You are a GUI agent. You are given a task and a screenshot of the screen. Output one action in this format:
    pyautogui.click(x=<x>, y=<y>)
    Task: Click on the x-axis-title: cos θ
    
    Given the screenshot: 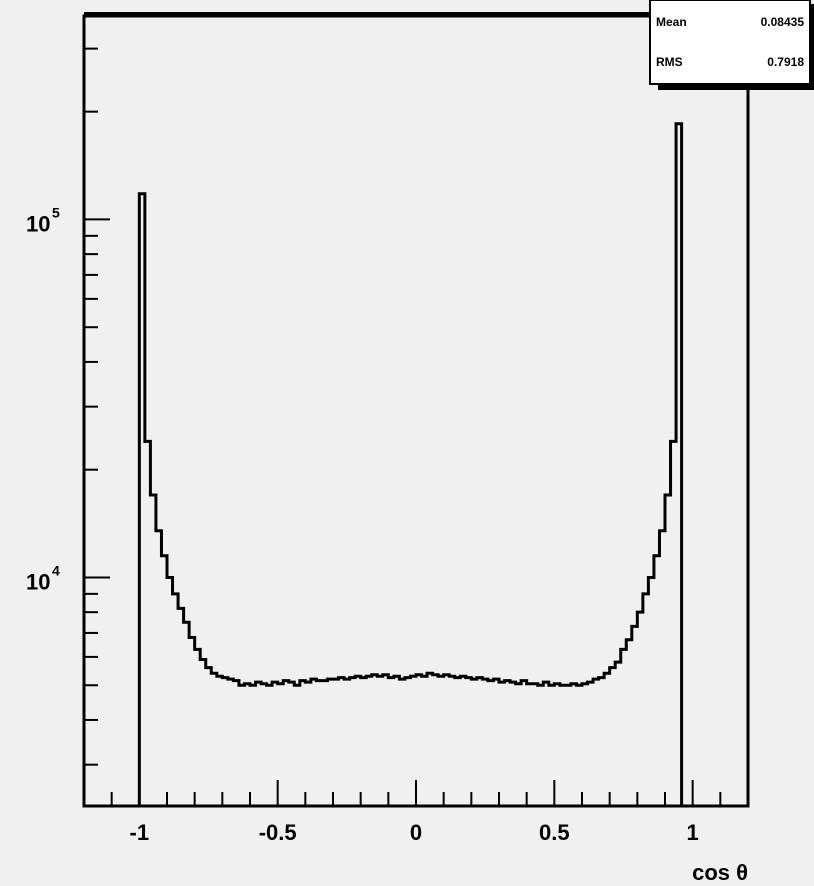 What is the action you would take?
    pyautogui.click(x=720, y=872)
    